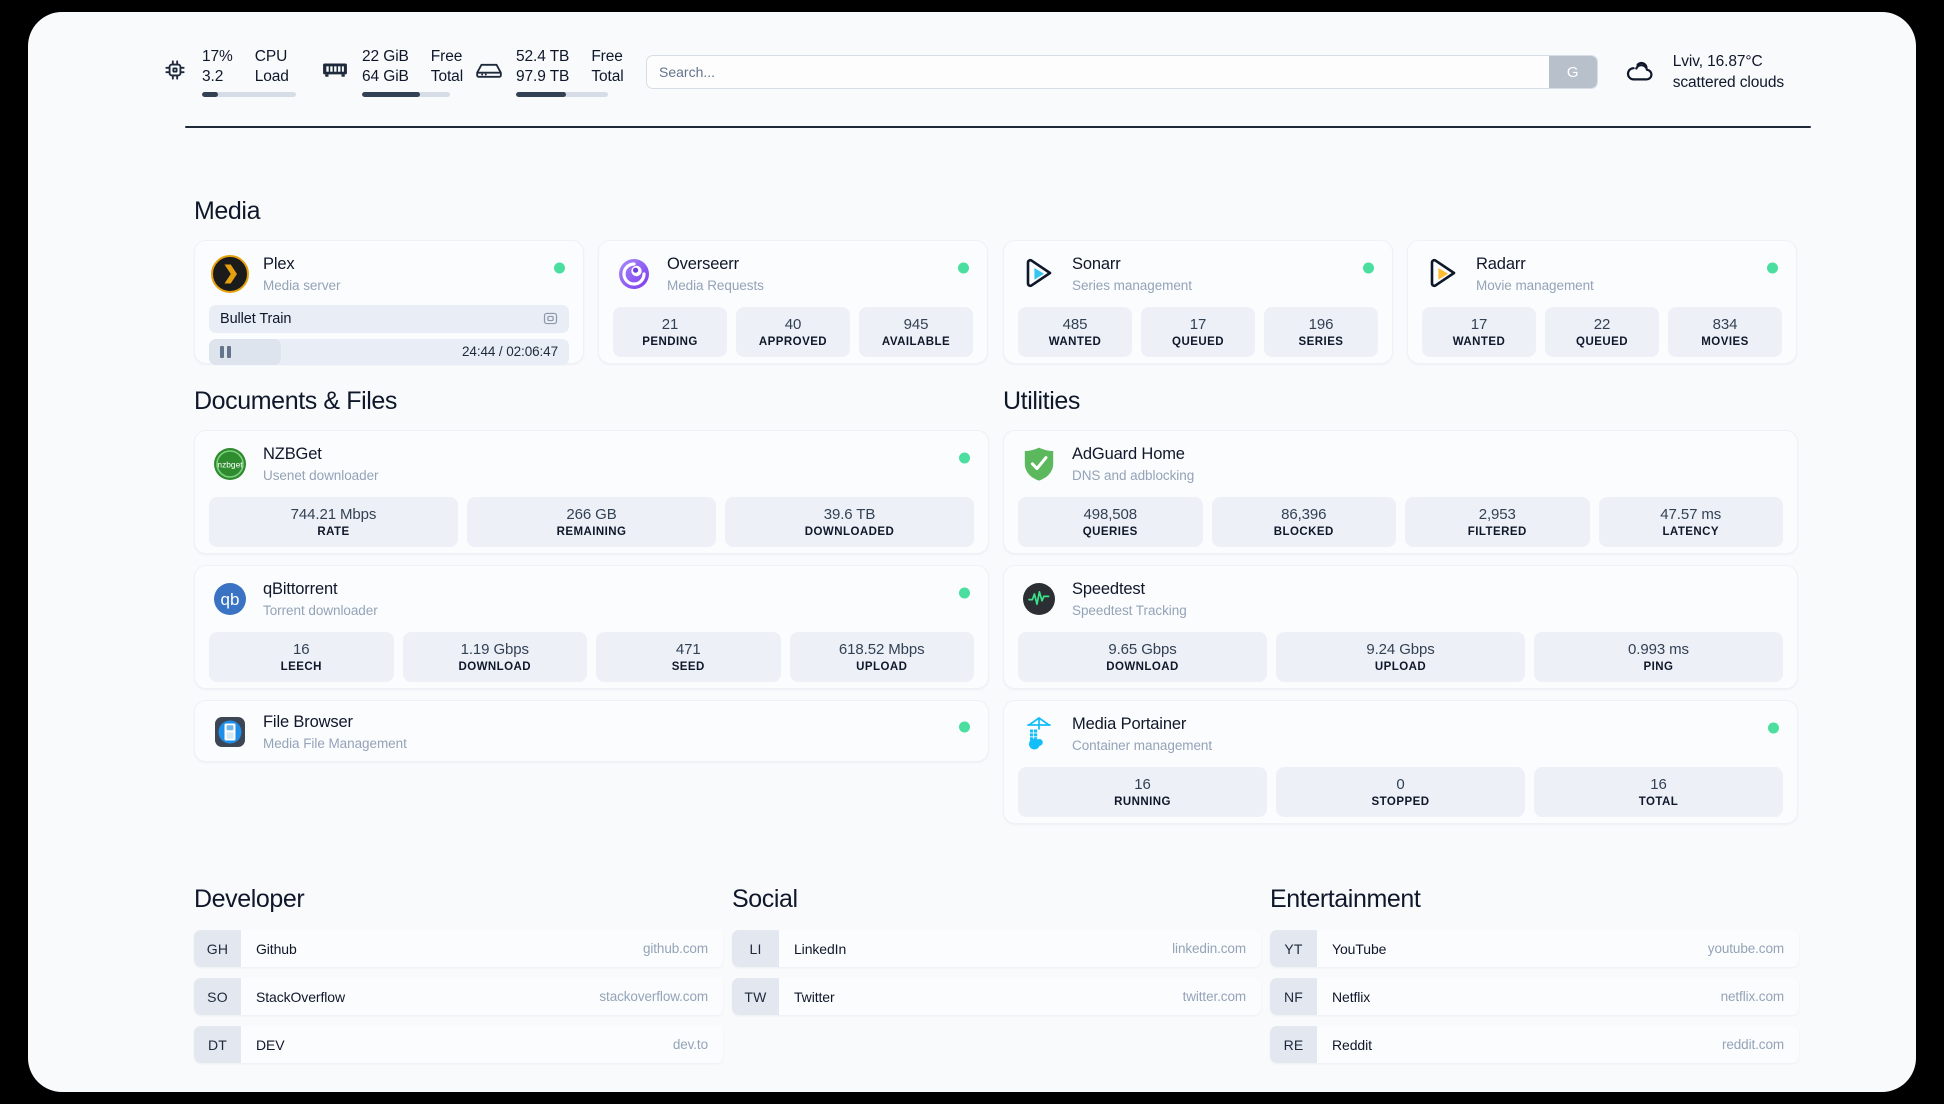 The image size is (1944, 1104). What do you see at coordinates (458, 1044) in the screenshot?
I see `bookmark-dev: DT DEV dev.to` at bounding box center [458, 1044].